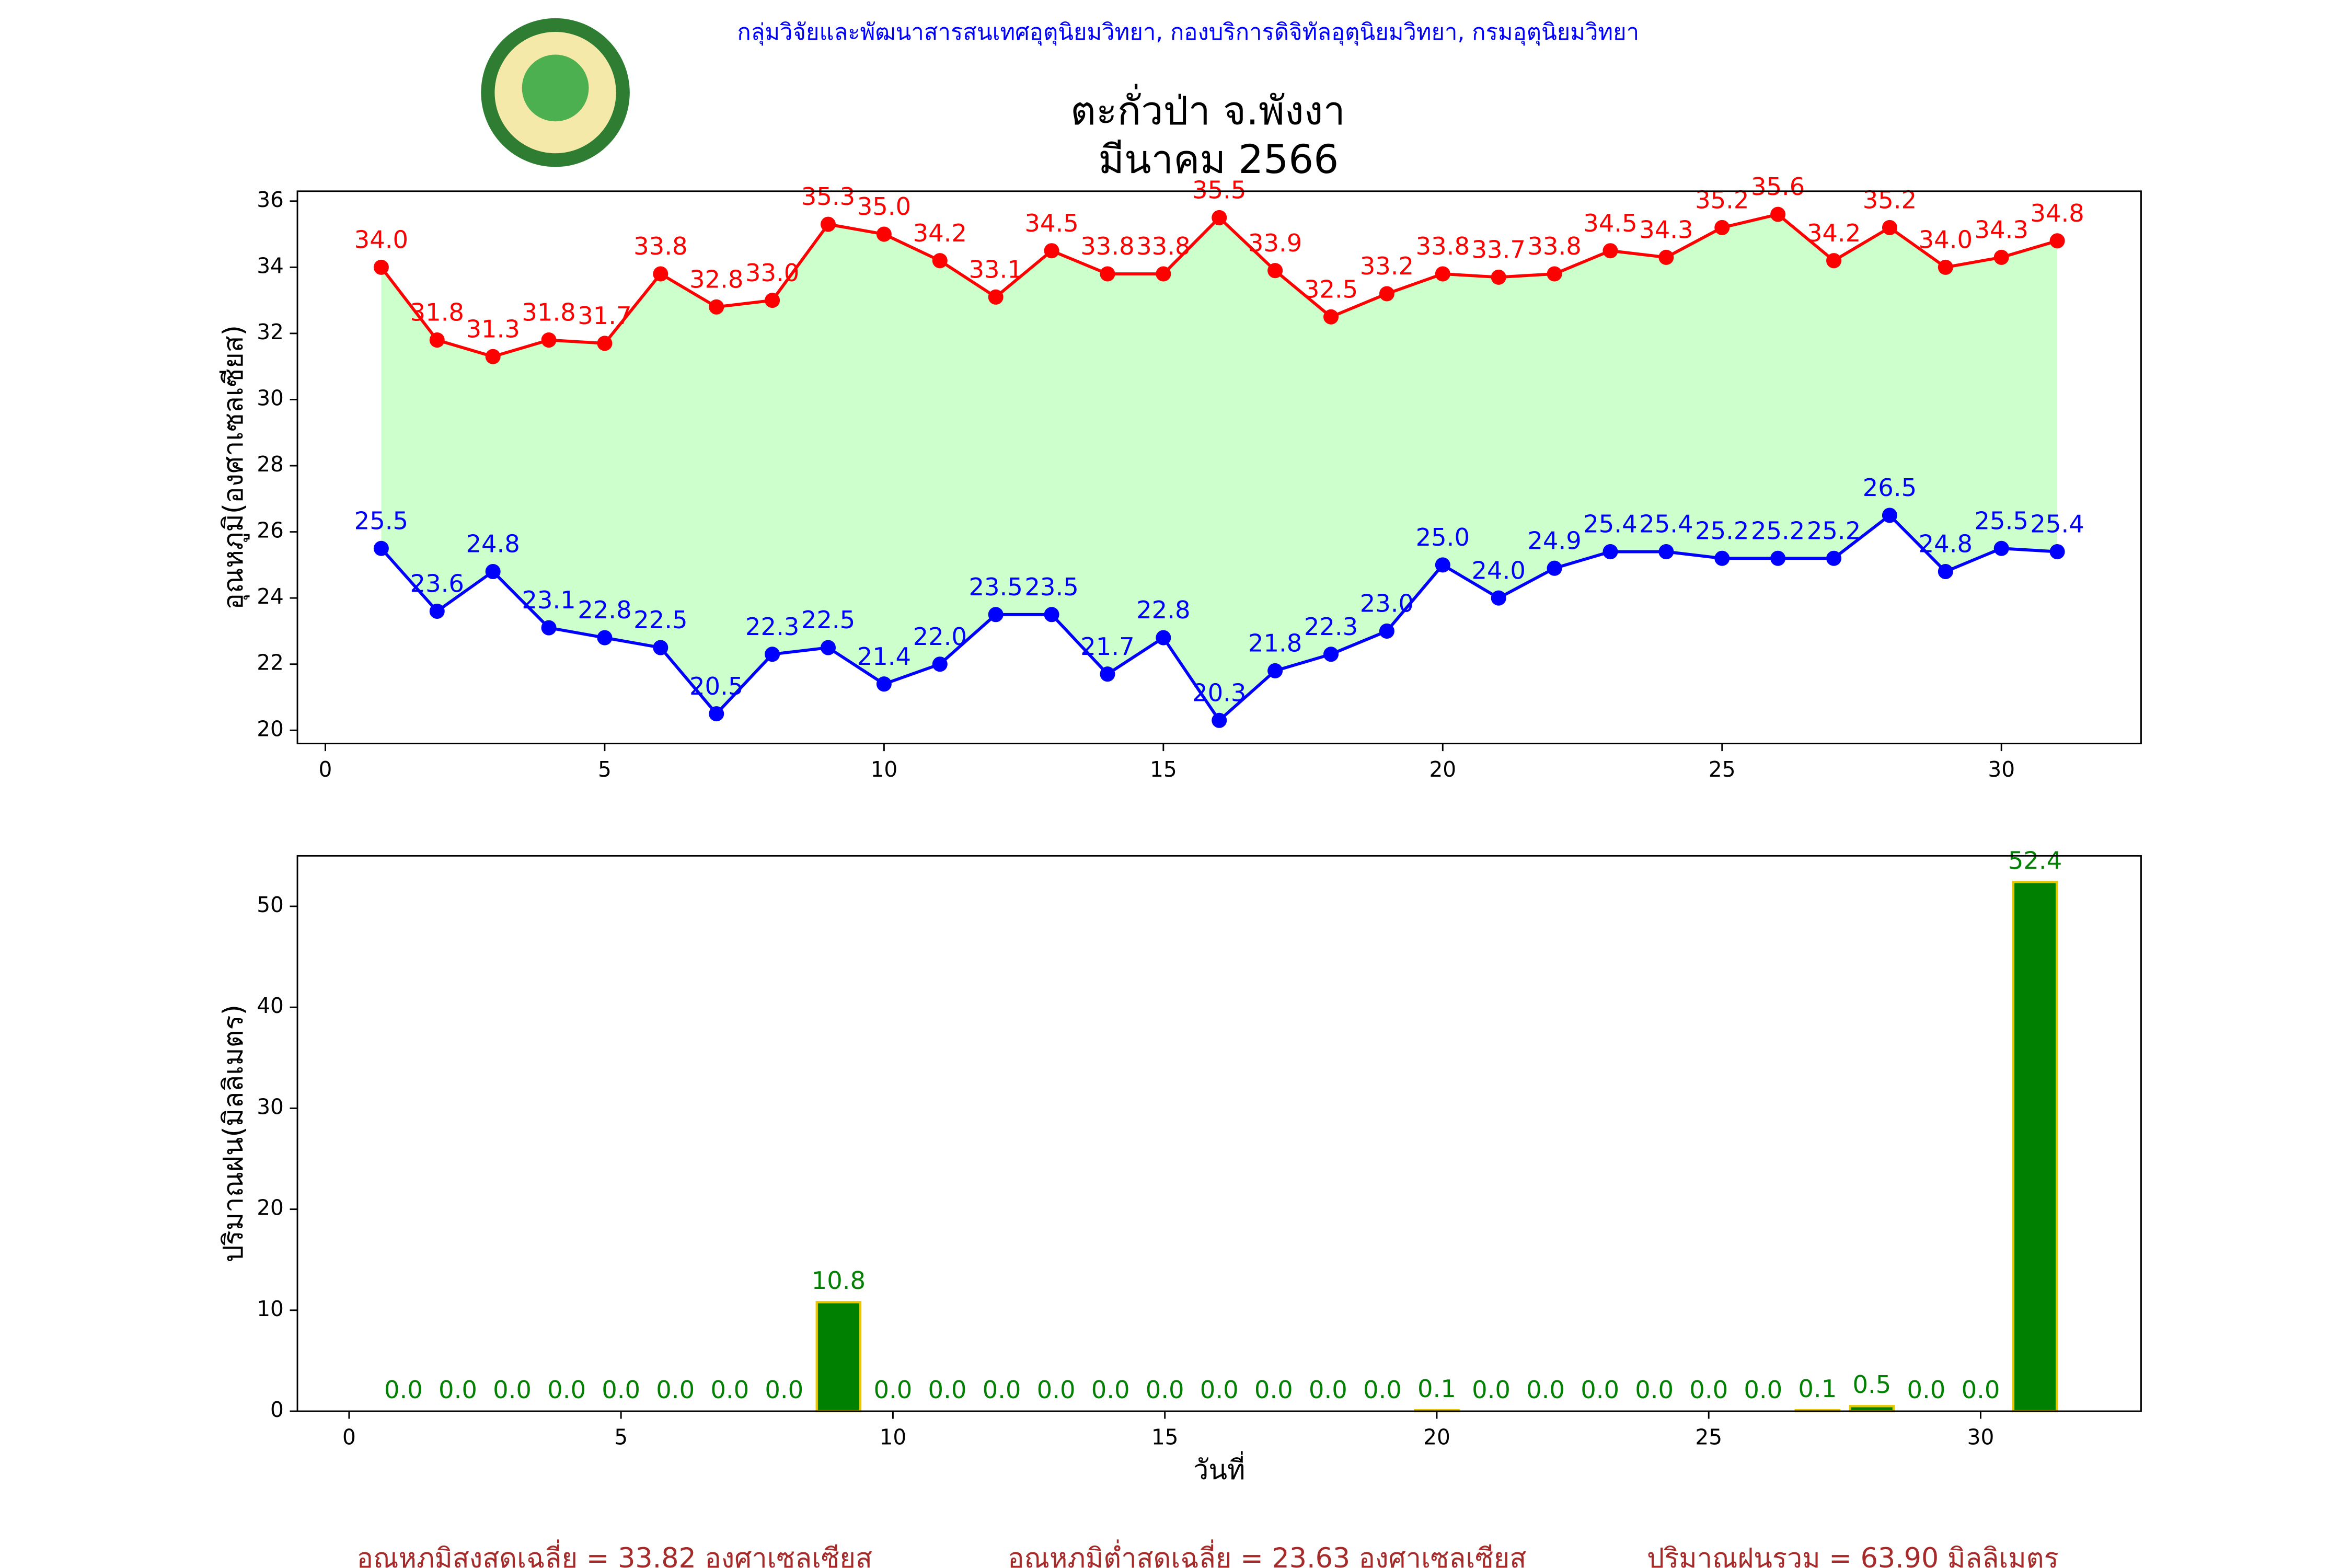  What do you see at coordinates (325, 769) in the screenshot?
I see `x-tick-label: 0` at bounding box center [325, 769].